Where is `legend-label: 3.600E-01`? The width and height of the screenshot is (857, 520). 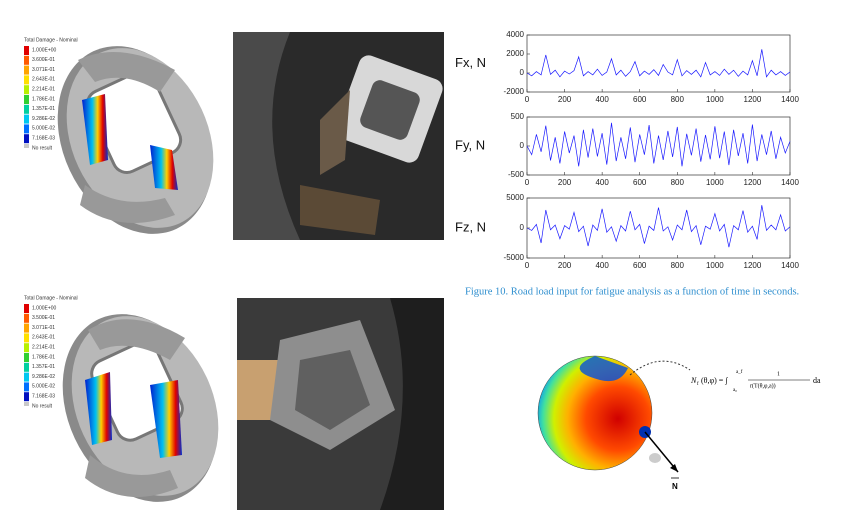 legend-label: 3.600E-01 is located at coordinates (43, 60).